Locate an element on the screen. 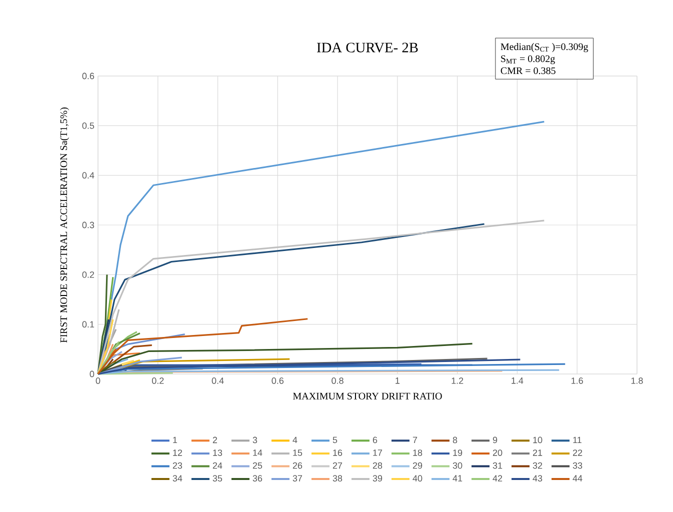 Image resolution: width=673 pixels, height=512 pixels. legend-label: 22 is located at coordinates (577, 453).